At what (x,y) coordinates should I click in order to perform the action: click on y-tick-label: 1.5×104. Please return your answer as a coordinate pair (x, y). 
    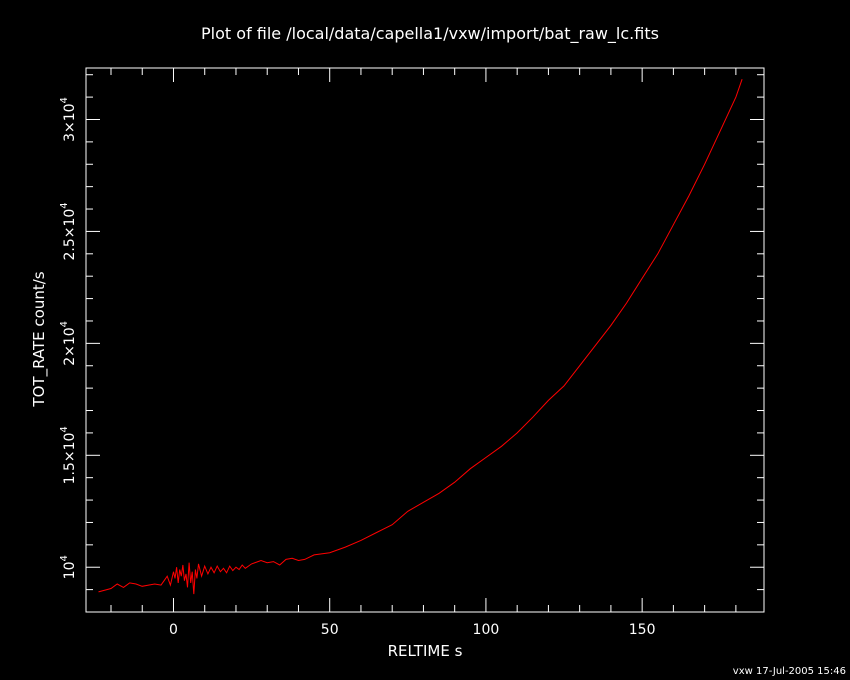
    Looking at the image, I should click on (68, 455).